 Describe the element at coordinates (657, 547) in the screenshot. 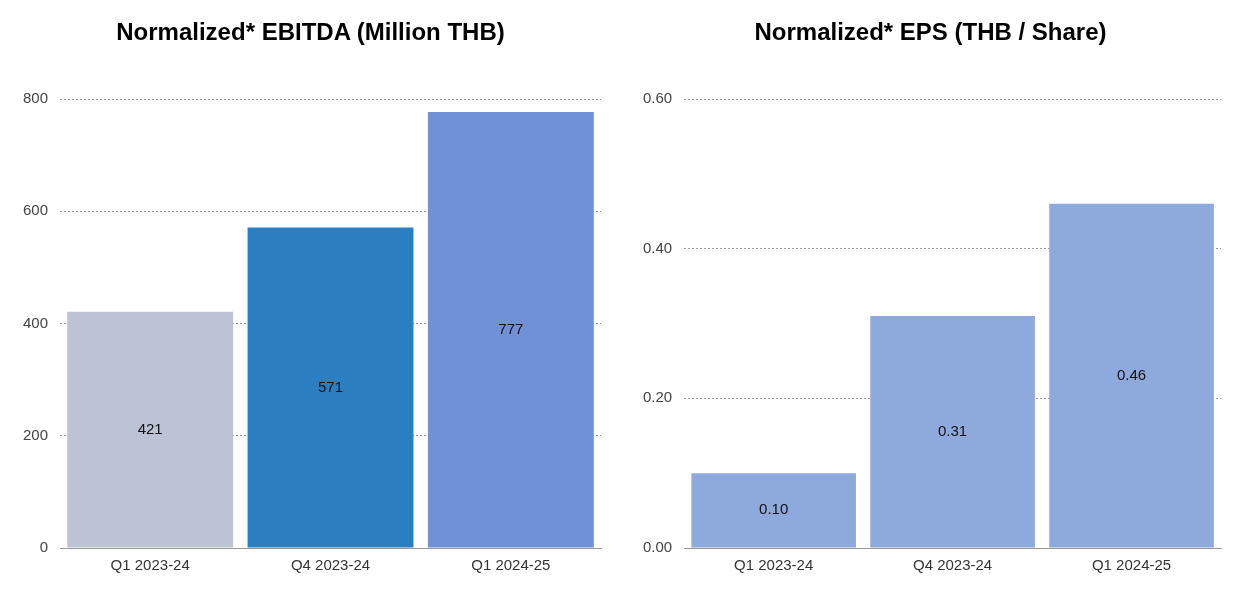

I see `y-tick-label: 0.00` at that location.